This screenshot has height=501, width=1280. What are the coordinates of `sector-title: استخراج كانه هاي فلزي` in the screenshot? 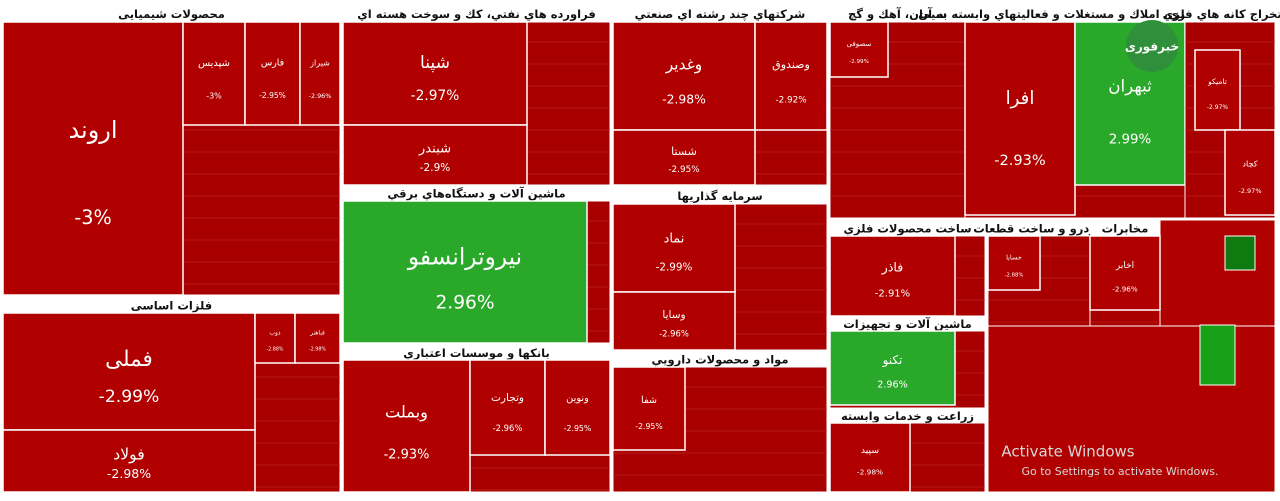 It's located at (1221, 14).